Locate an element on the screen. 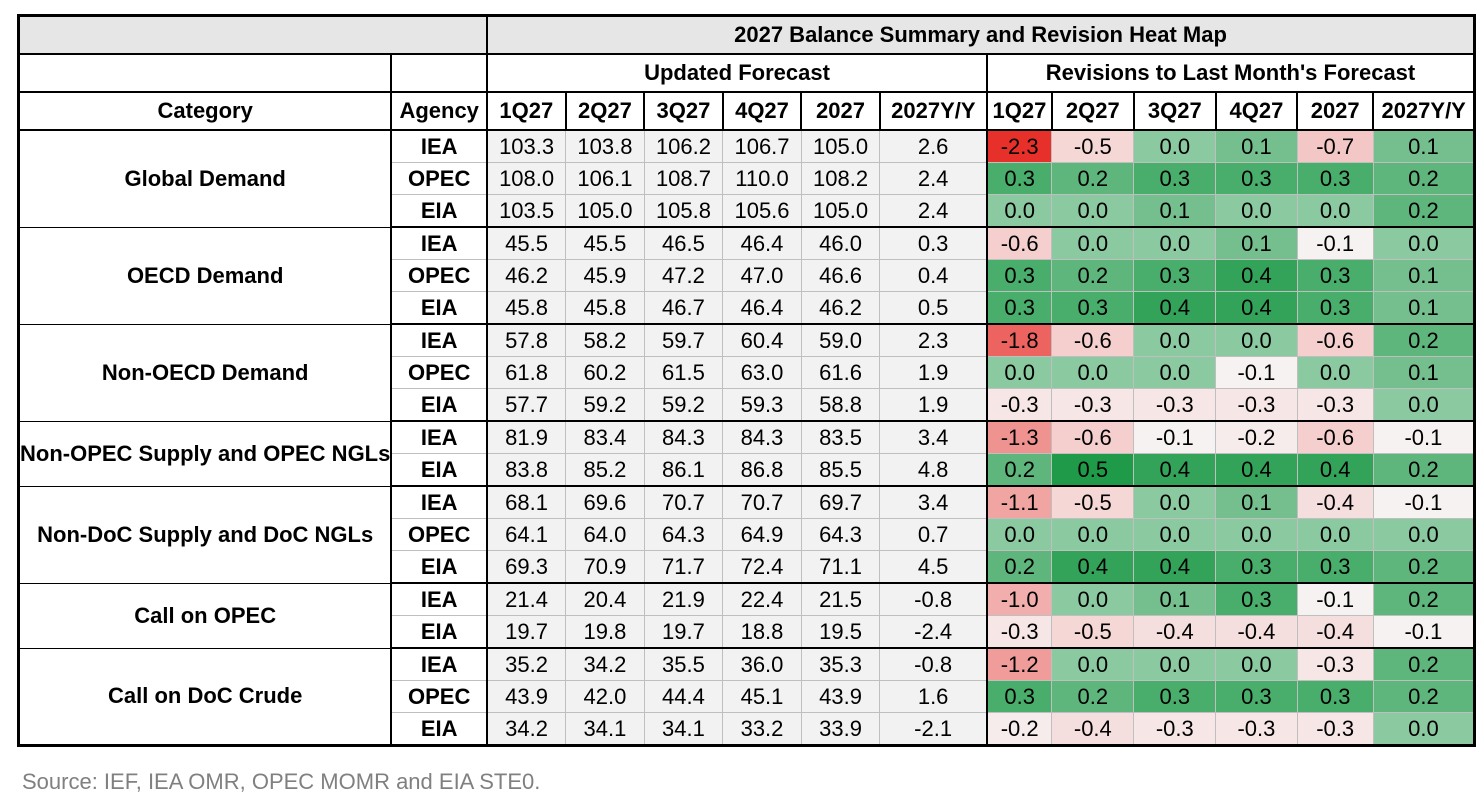 The width and height of the screenshot is (1476, 804). agency-label: EIA is located at coordinates (439, 211).